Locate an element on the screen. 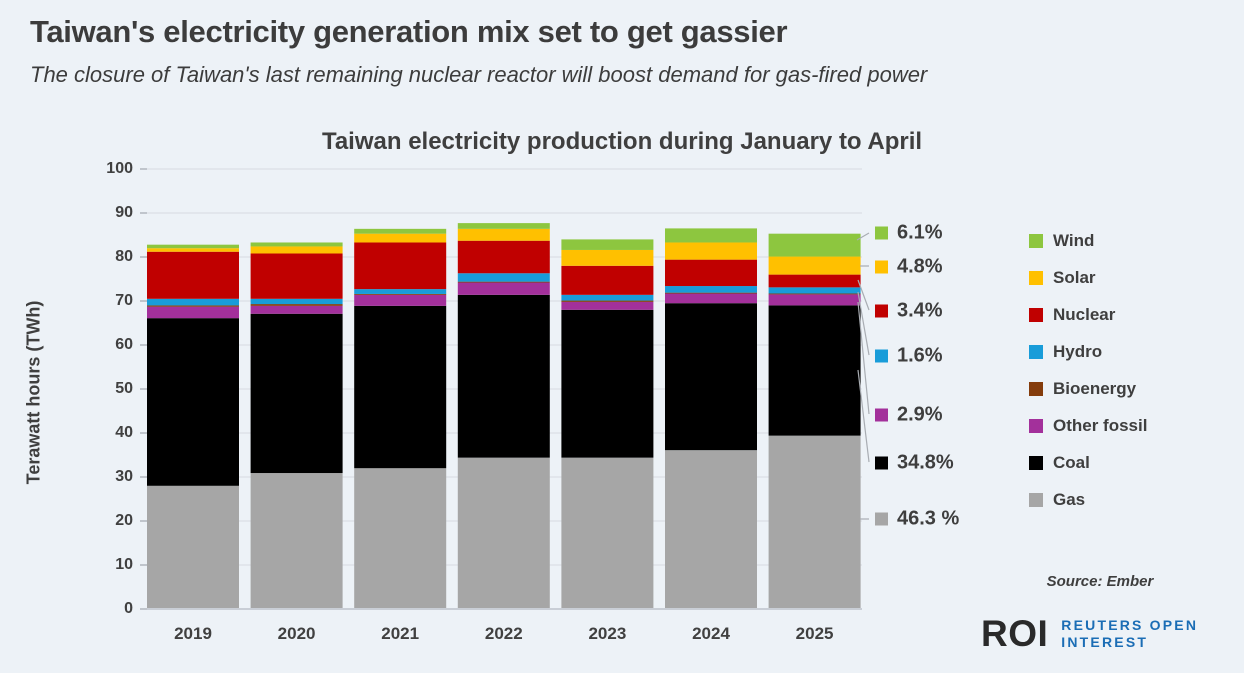 The image size is (1244, 673). bar-segment-2022-nuclear is located at coordinates (503, 257).